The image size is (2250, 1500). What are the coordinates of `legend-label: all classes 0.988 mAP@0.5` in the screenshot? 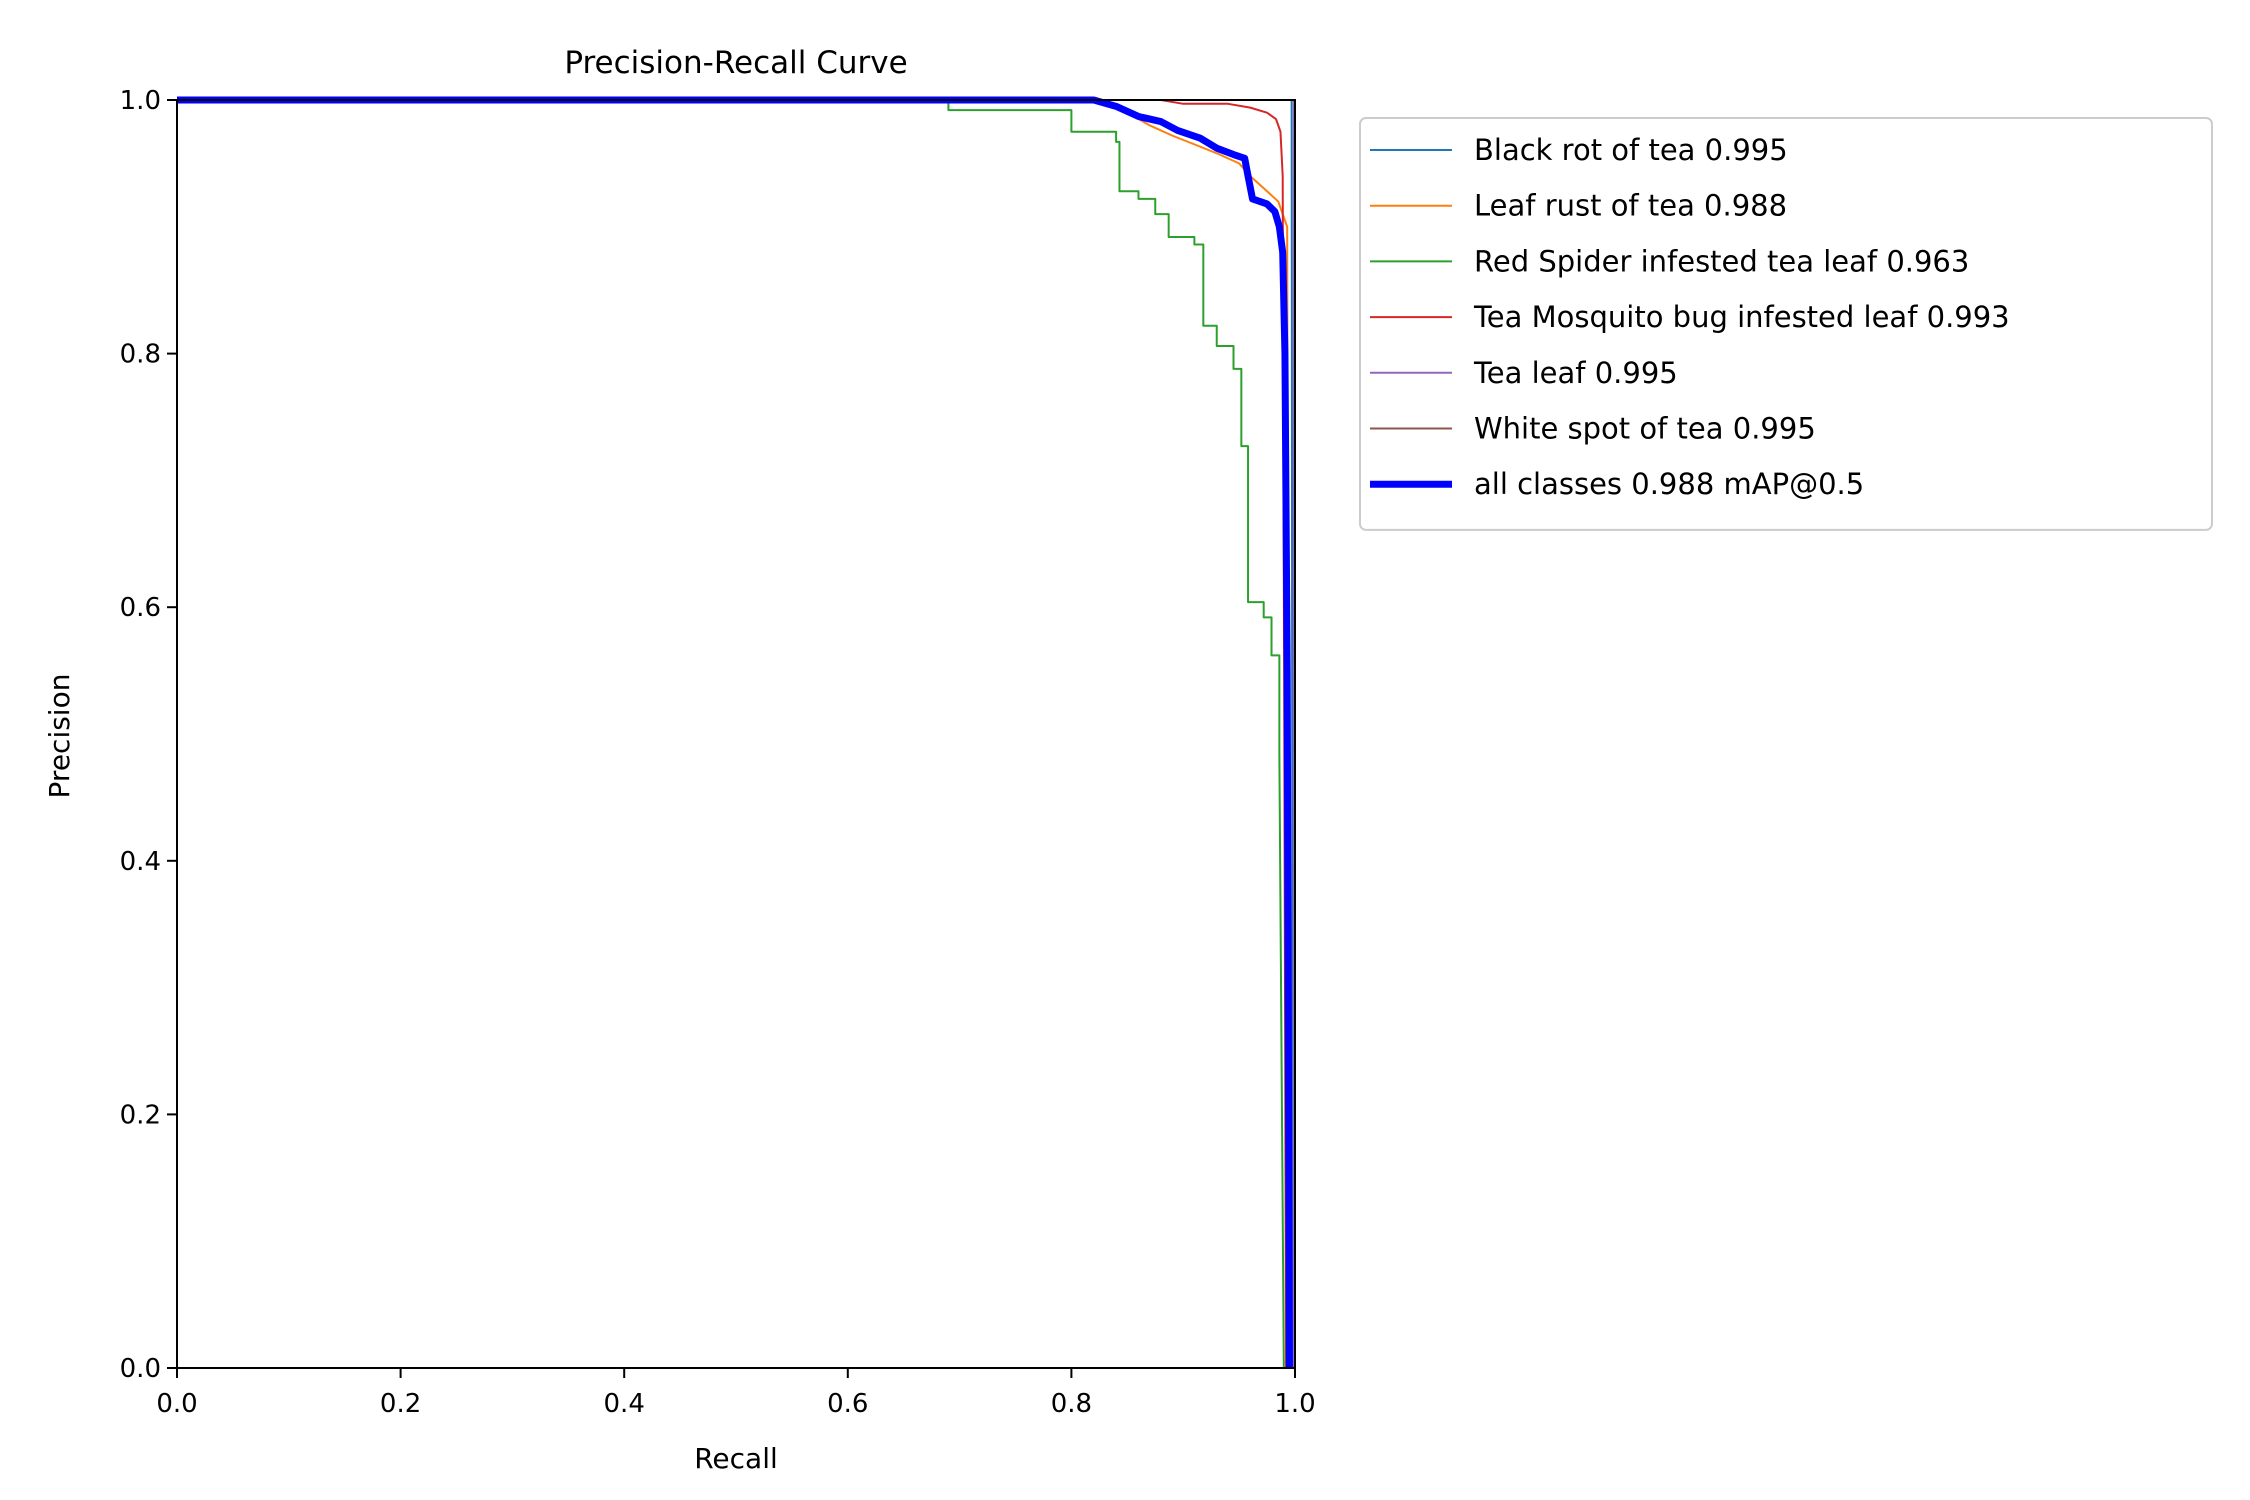 It's located at (1669, 484).